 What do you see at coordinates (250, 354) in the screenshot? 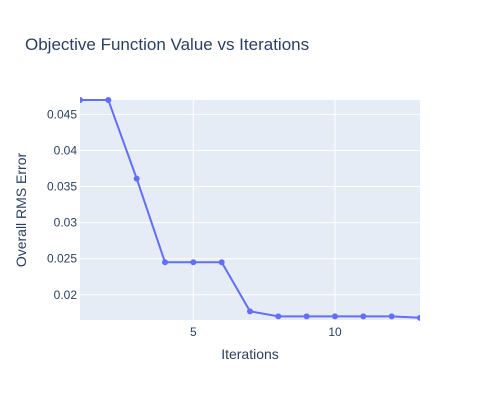
I see `x-axis-title: Iterations` at bounding box center [250, 354].